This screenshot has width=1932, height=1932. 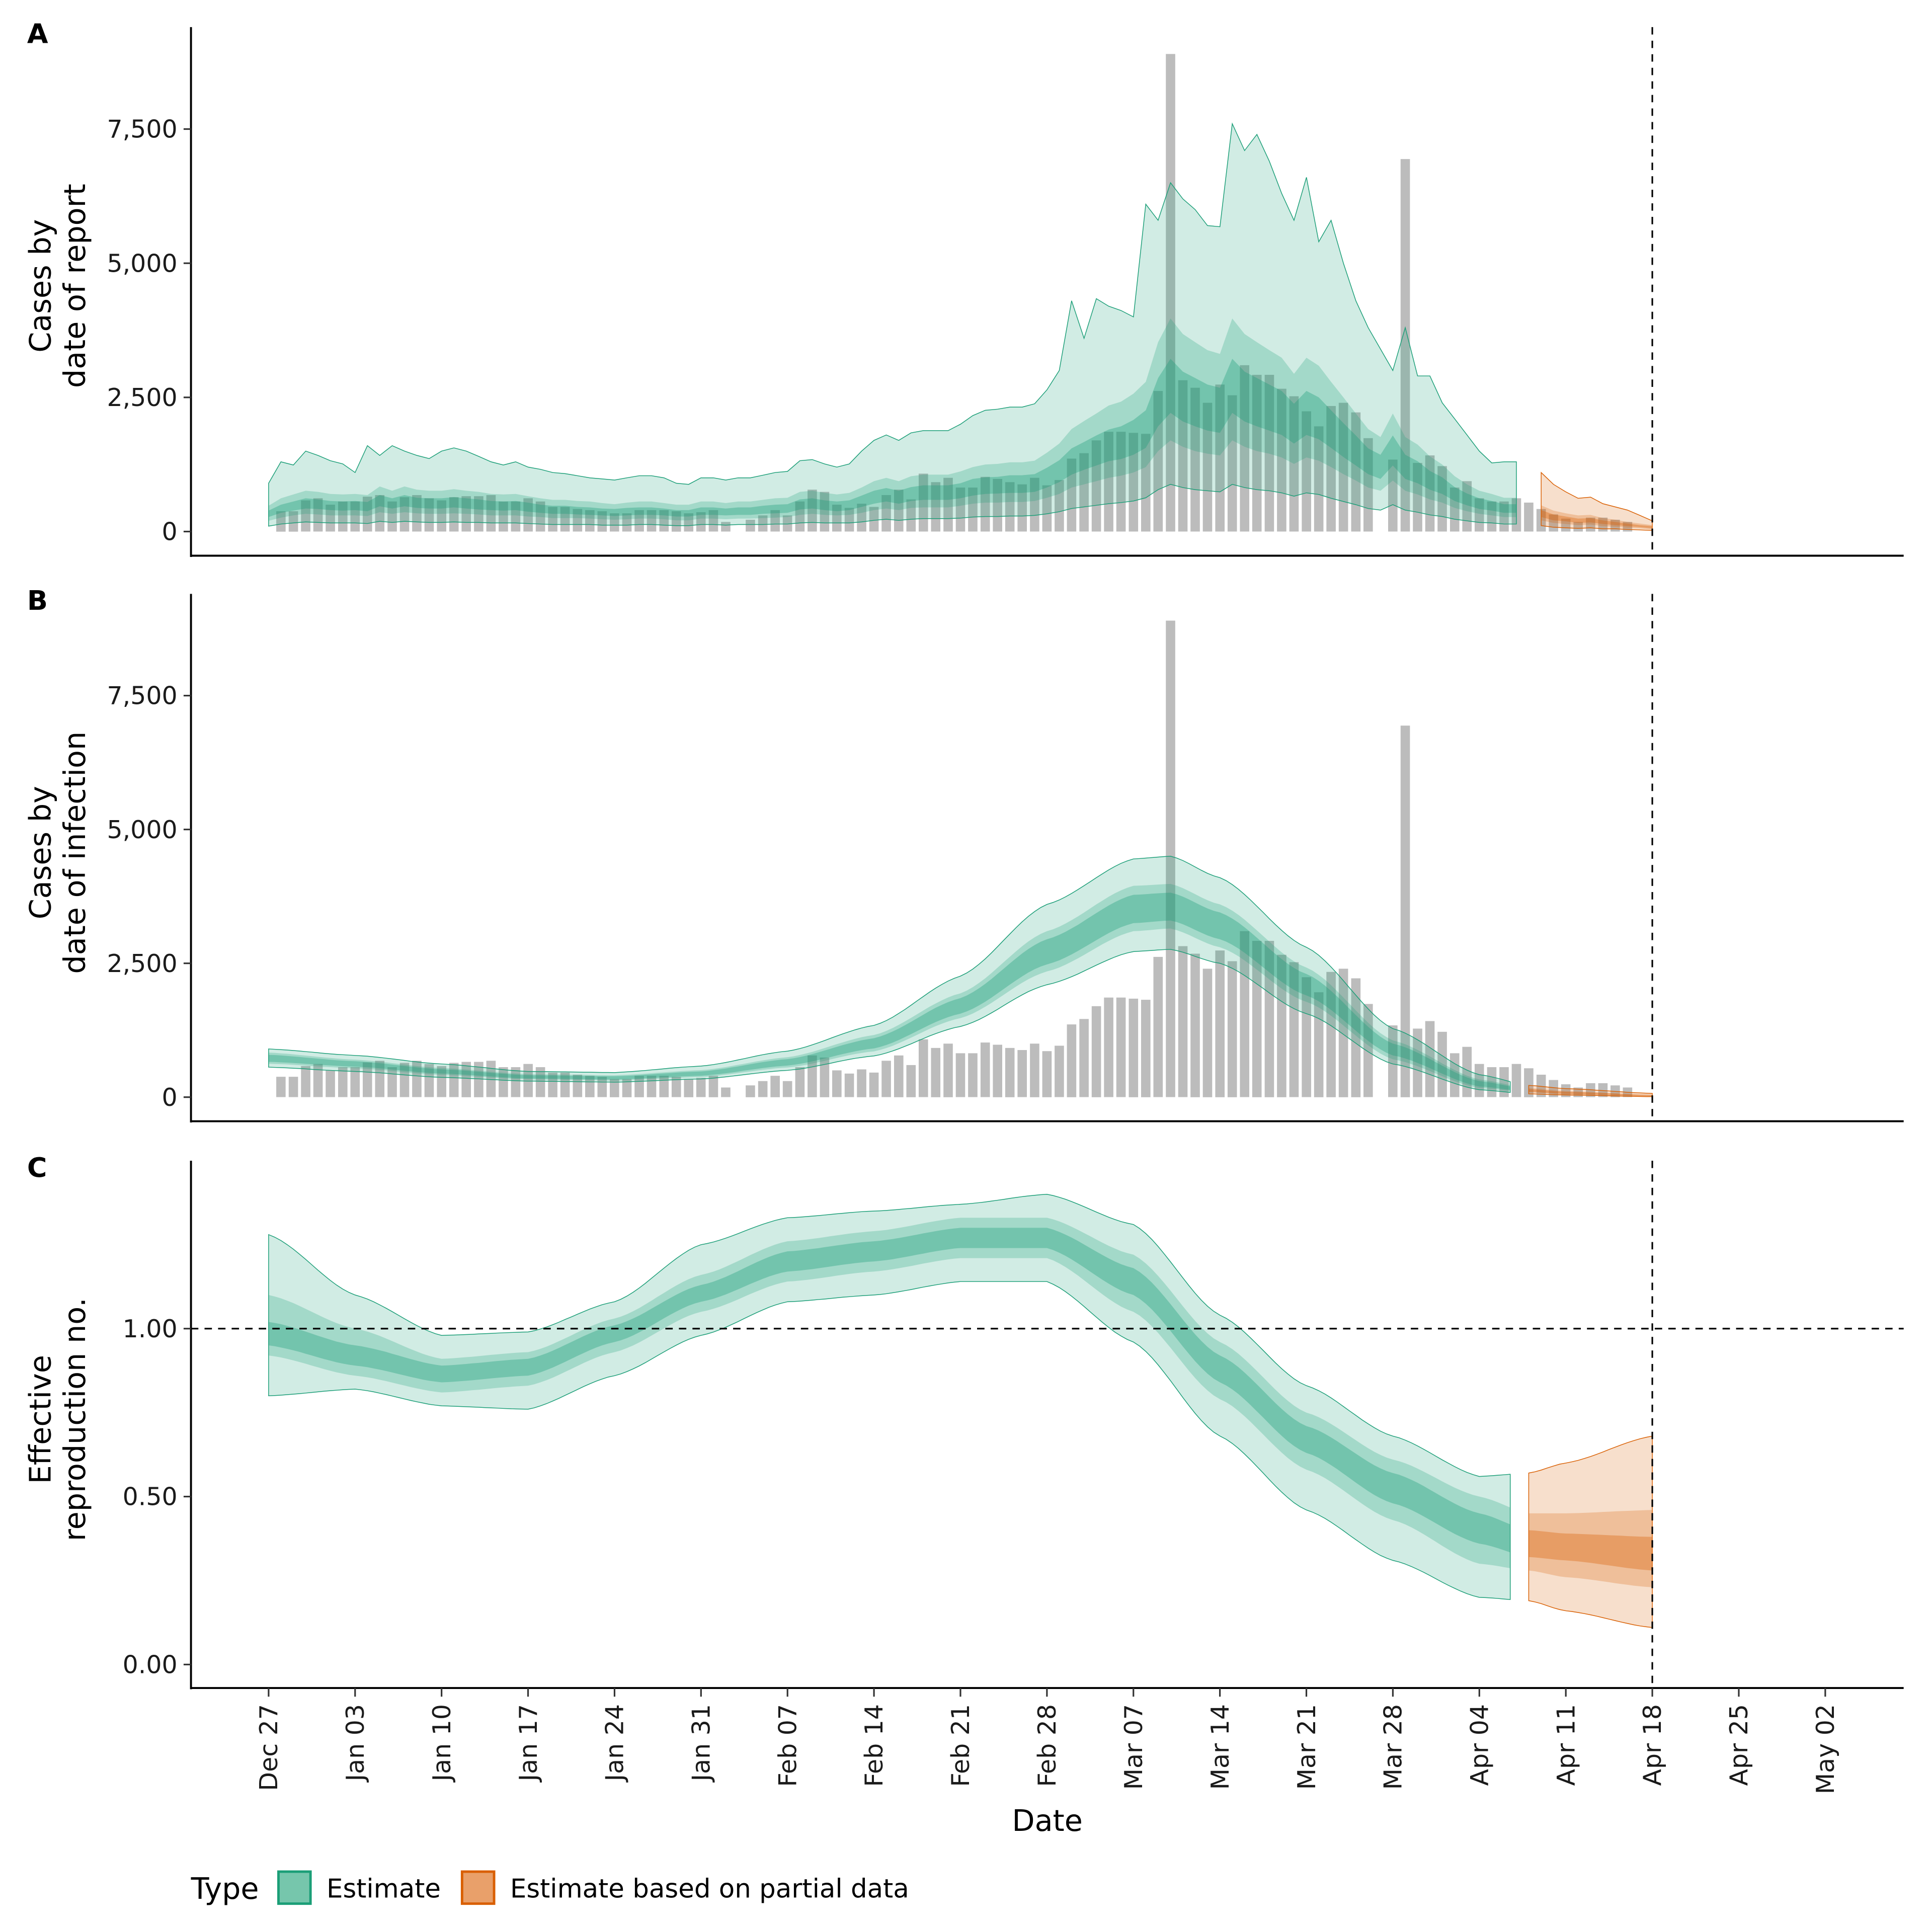 What do you see at coordinates (1307, 1747) in the screenshot?
I see `x-tick-label: Mar 21` at bounding box center [1307, 1747].